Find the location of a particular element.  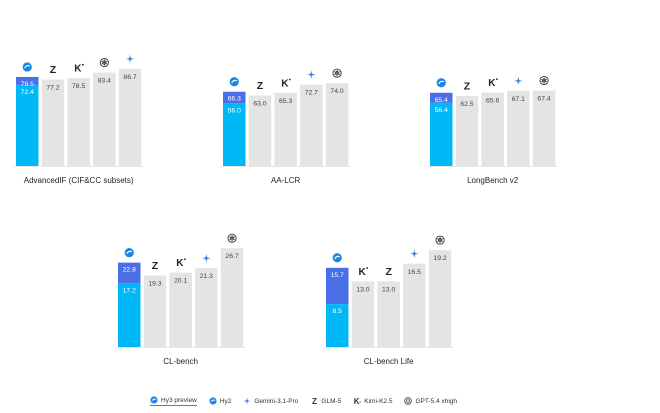

bar-value-label: 26.7 is located at coordinates (231, 256).